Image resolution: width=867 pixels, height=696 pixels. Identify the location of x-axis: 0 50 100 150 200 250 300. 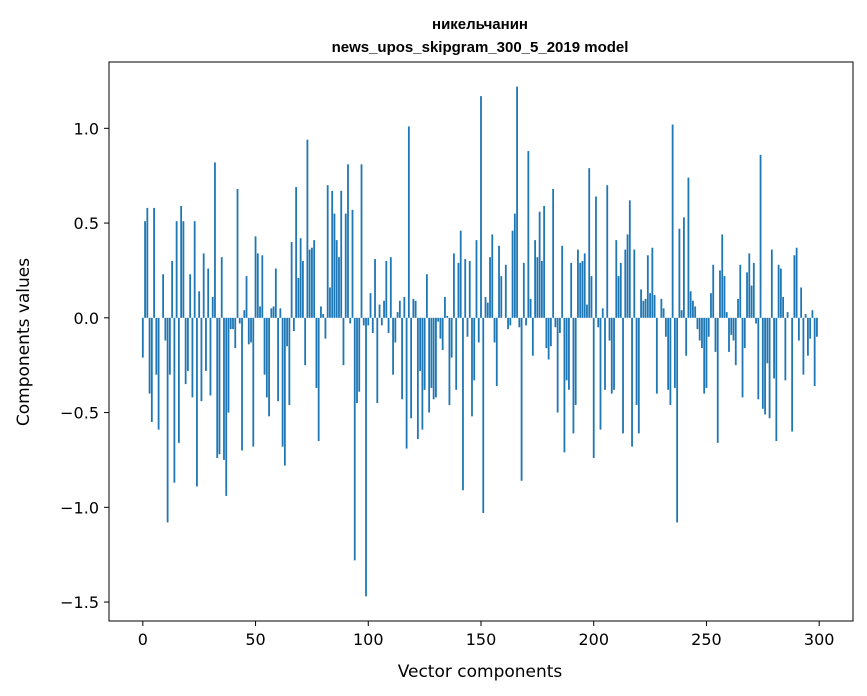
(486, 635).